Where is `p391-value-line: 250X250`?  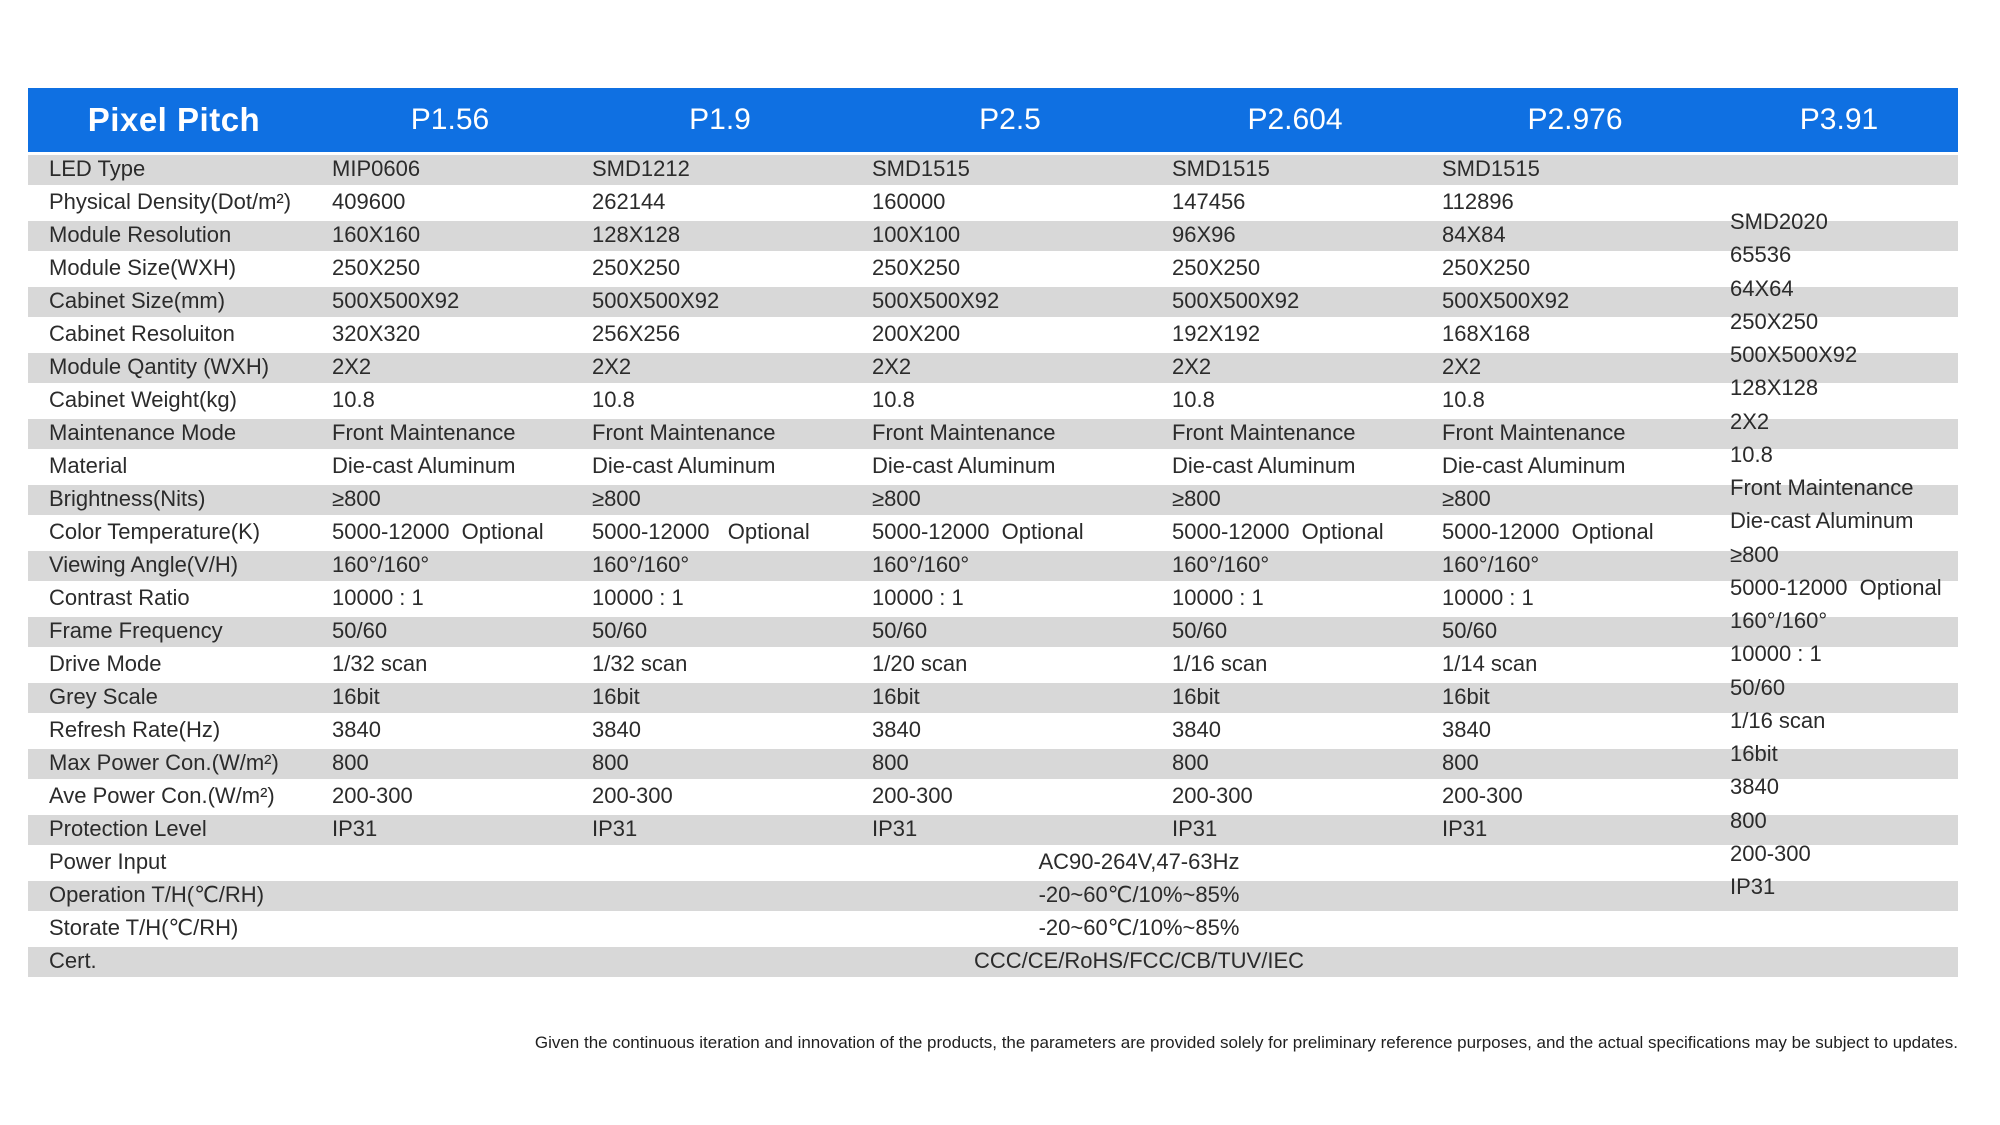 p391-value-line: 250X250 is located at coordinates (1774, 321).